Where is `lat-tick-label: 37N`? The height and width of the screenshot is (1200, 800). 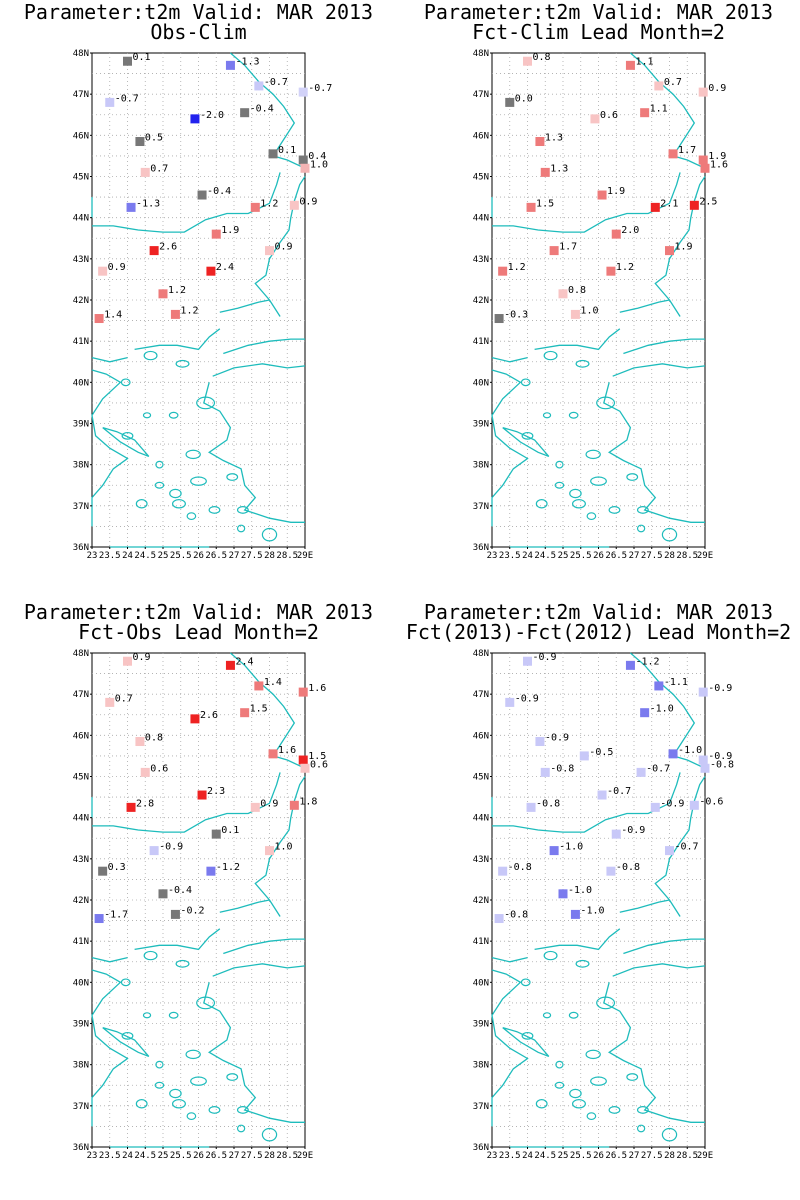
lat-tick-label: 37N is located at coordinates (81, 1107).